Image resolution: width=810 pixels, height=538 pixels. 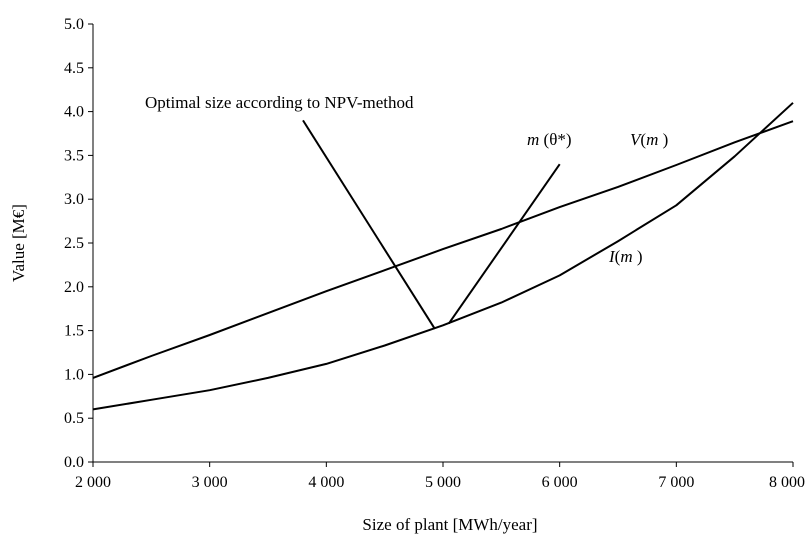 I want to click on x-tick-label: 2 000, so click(x=93, y=482).